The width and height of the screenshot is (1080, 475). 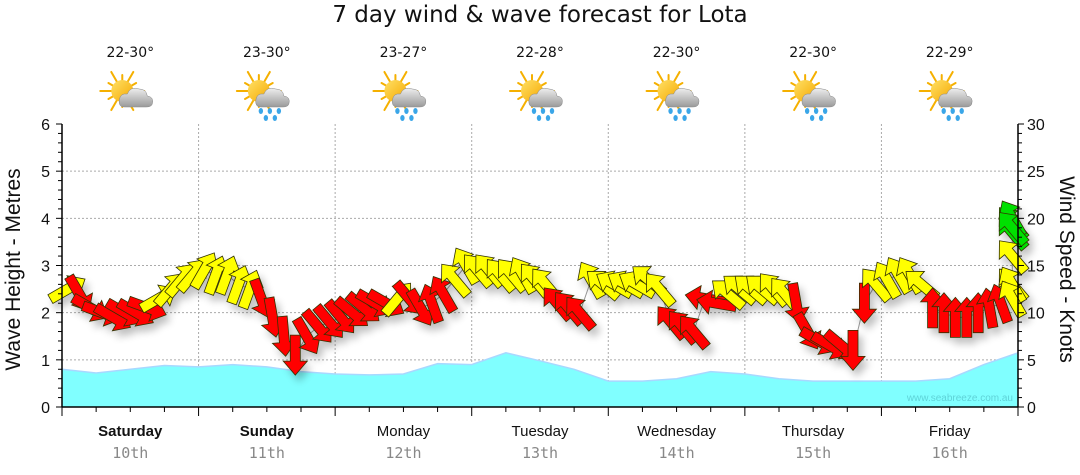 What do you see at coordinates (1036, 219) in the screenshot?
I see `right-tick-label: 20` at bounding box center [1036, 219].